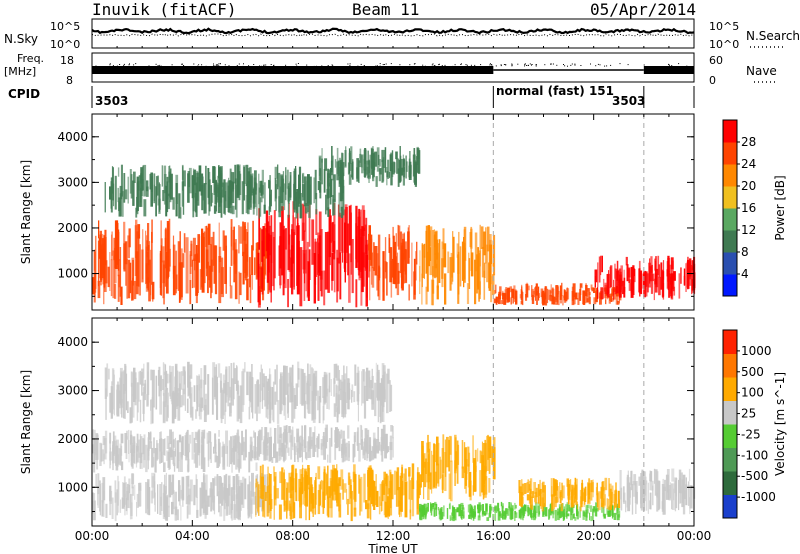  I want to click on cpid-segment-3-label: 3503, so click(629, 101).